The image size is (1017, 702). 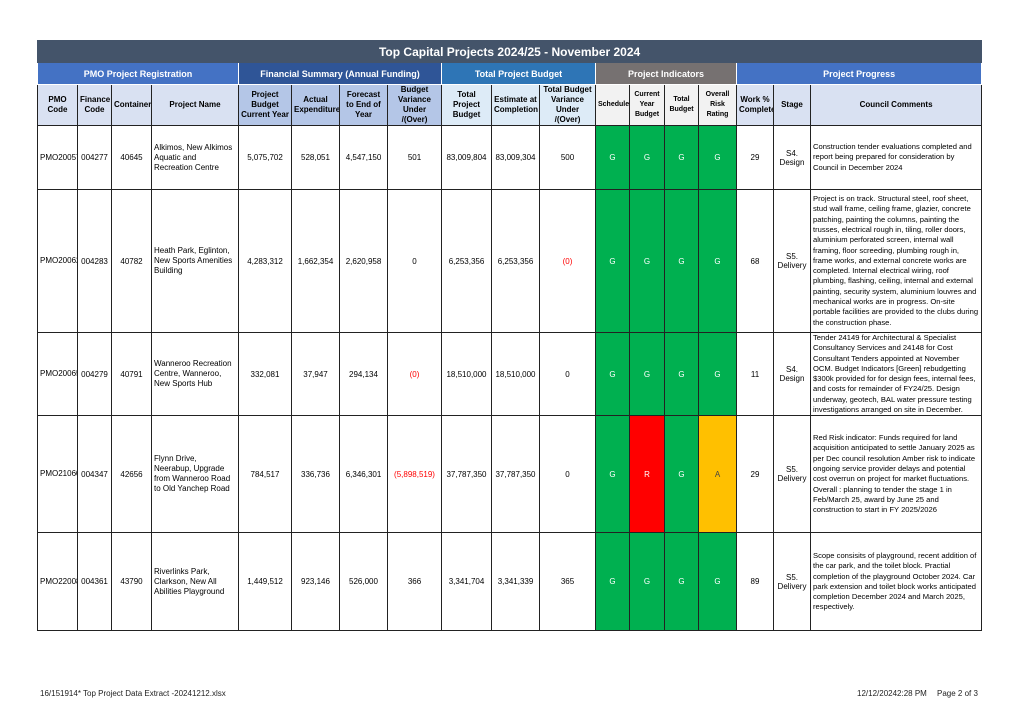 What do you see at coordinates (94, 105) in the screenshot?
I see `column-header: Finance Code` at bounding box center [94, 105].